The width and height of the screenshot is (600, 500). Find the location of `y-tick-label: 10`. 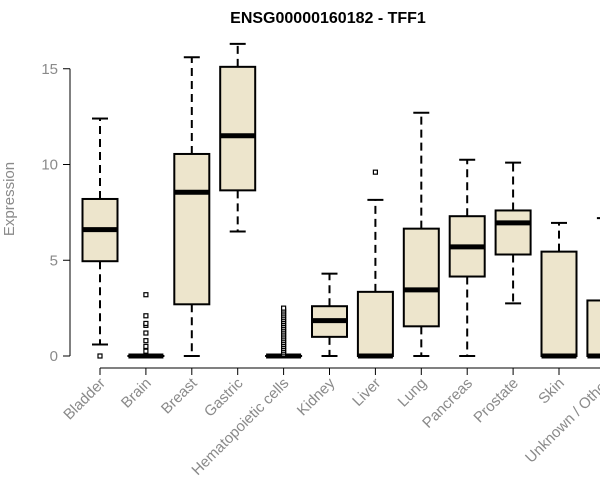

y-tick-label: 10 is located at coordinates (49, 165).